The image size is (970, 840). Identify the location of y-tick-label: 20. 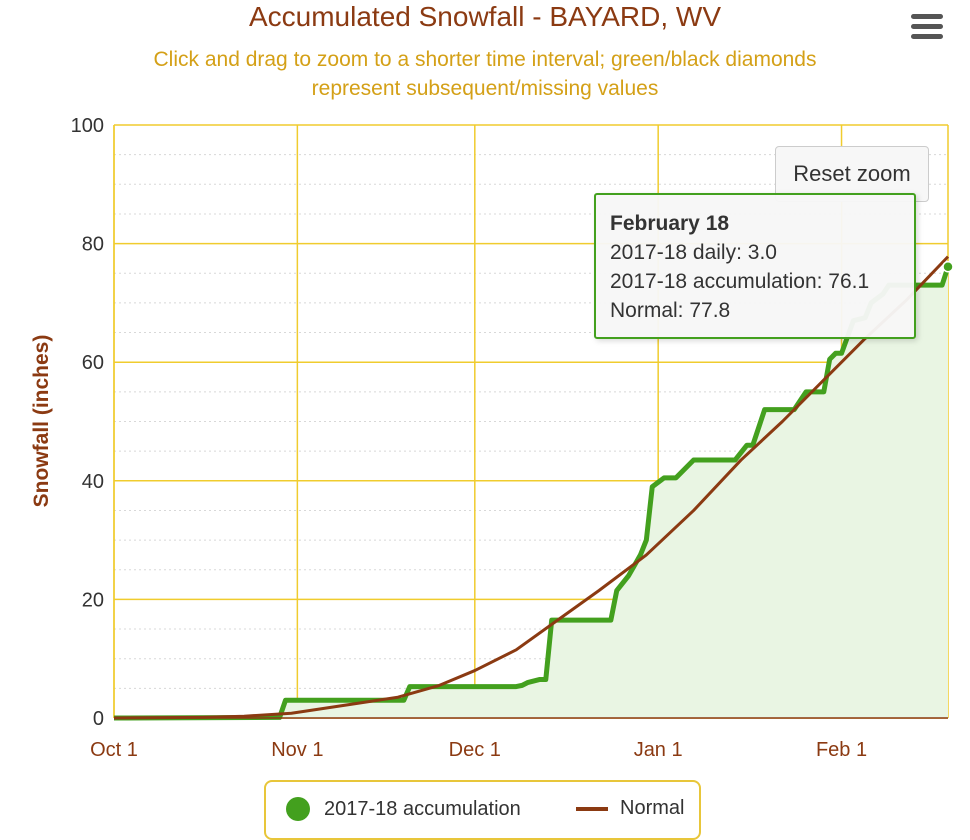
(93, 600).